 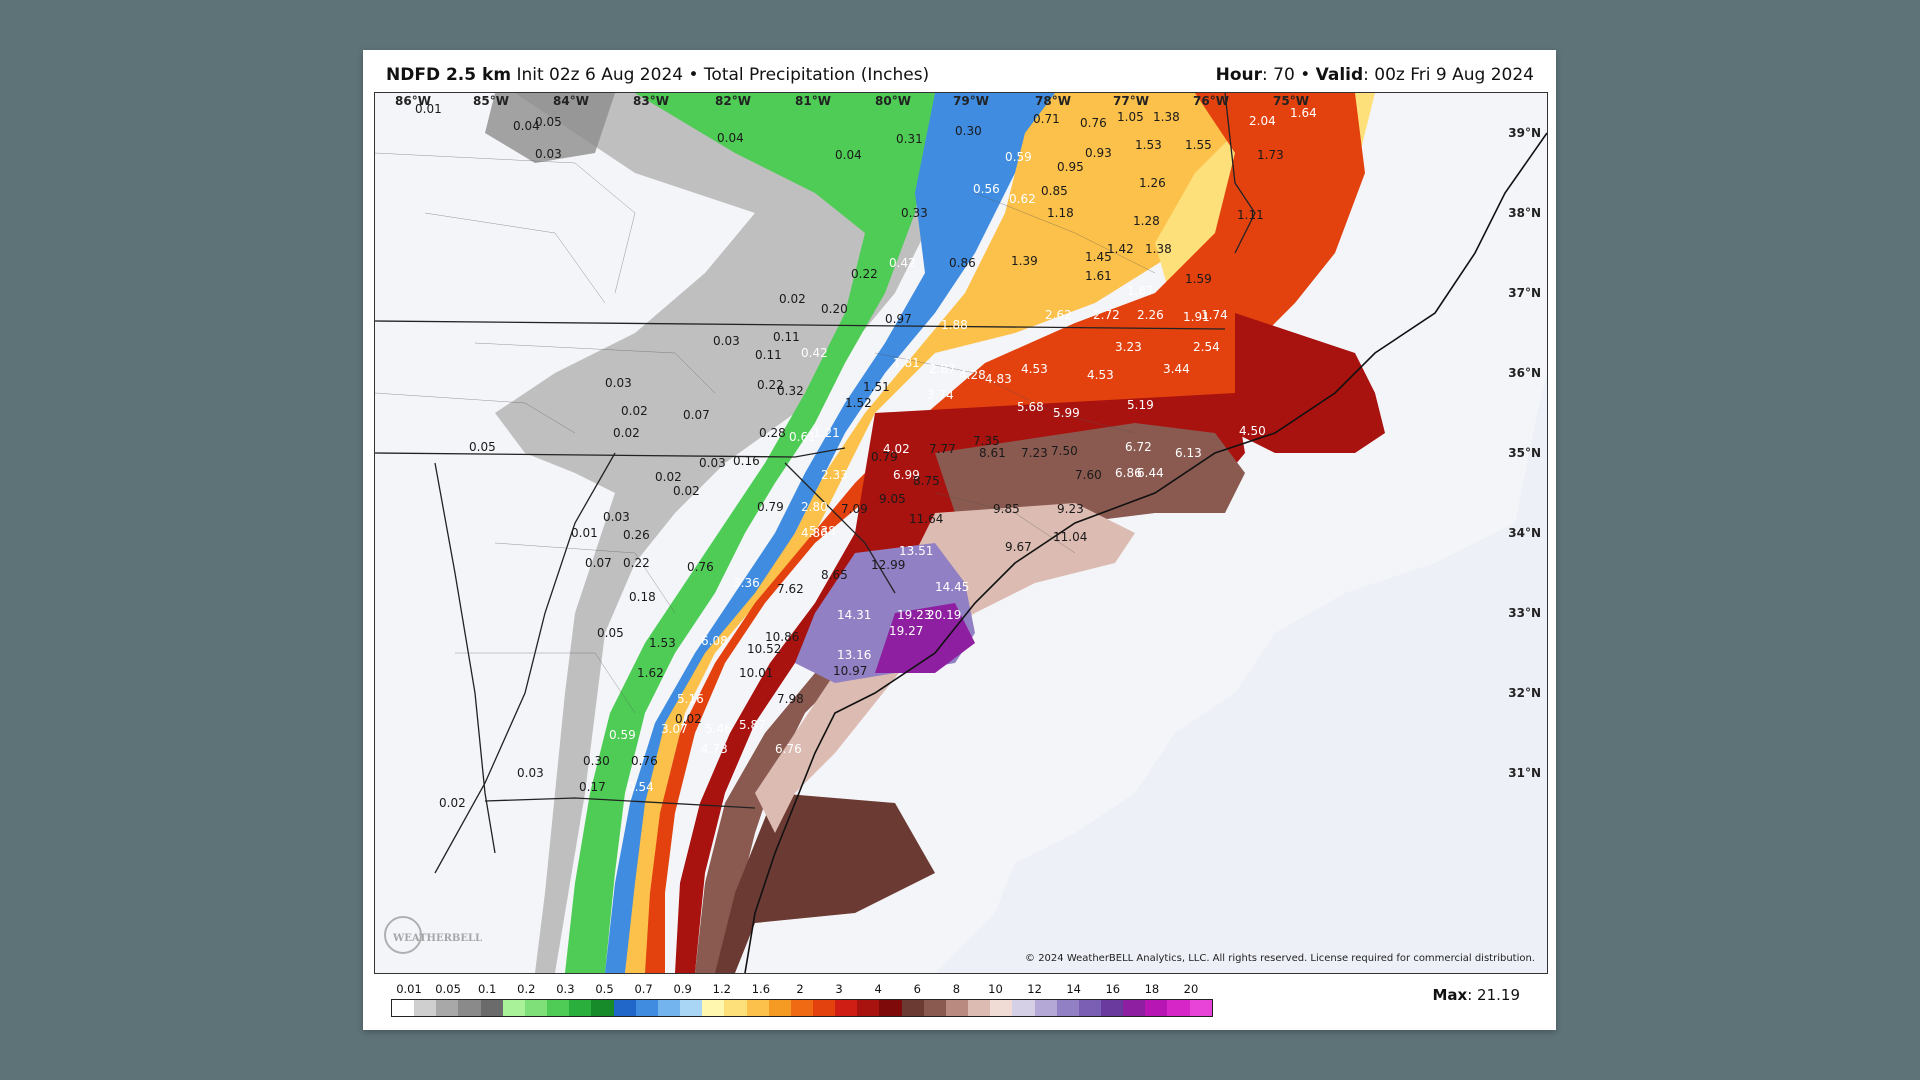 I want to click on colorbar-tick-label: 0.3, so click(x=565, y=989).